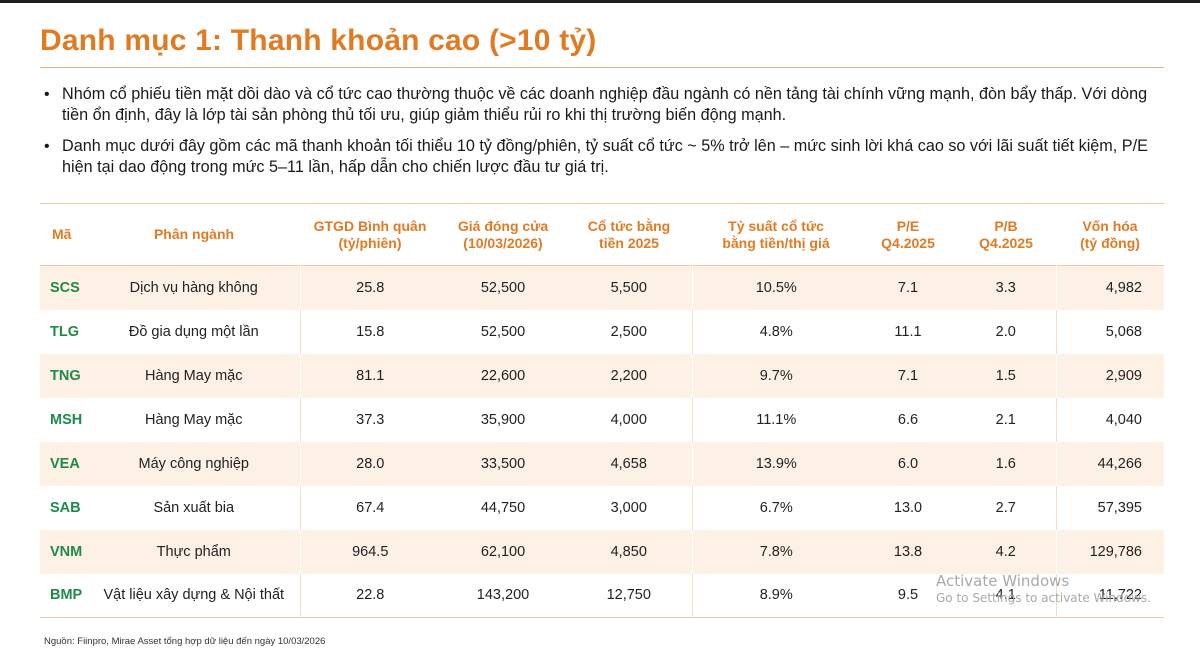 Image resolution: width=1200 pixels, height=648 pixels. I want to click on cell-von-hoa: 11,722, so click(1120, 595).